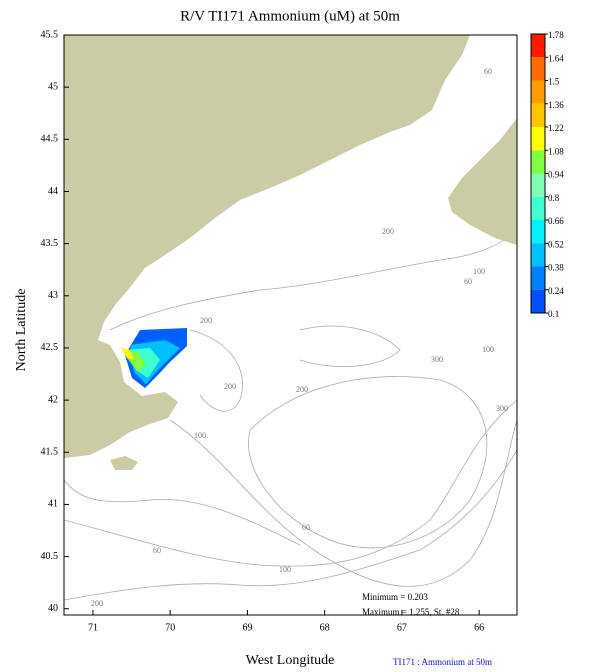 The width and height of the screenshot is (597, 672). What do you see at coordinates (50, 34) in the screenshot?
I see `y-tick-label: 45.5` at bounding box center [50, 34].